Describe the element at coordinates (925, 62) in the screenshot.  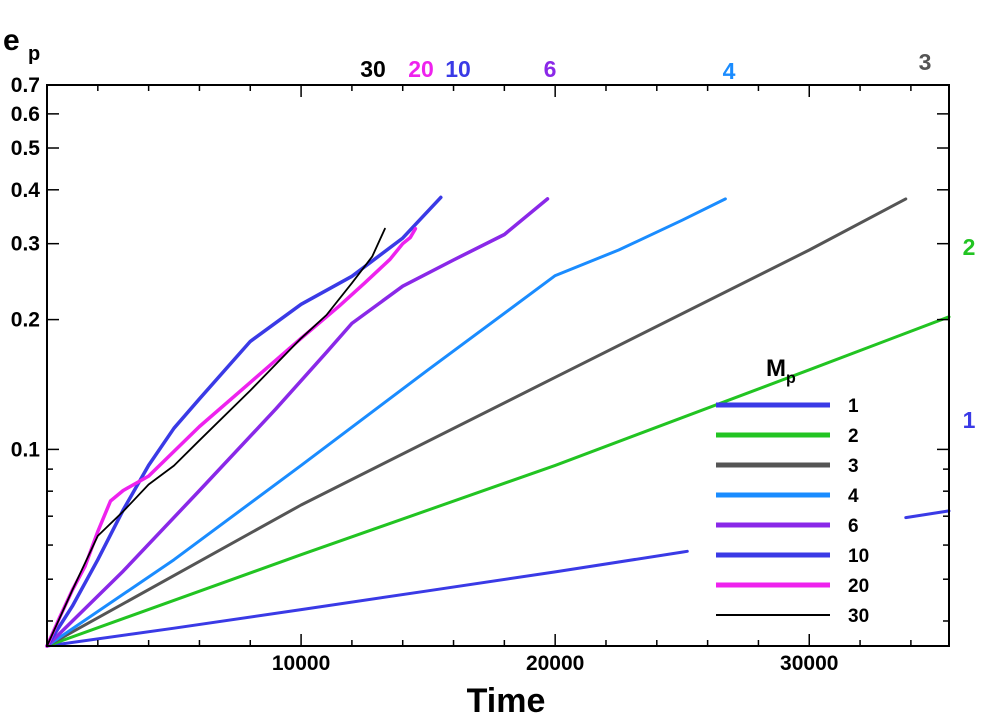
I see `curve-label-3: 3` at that location.